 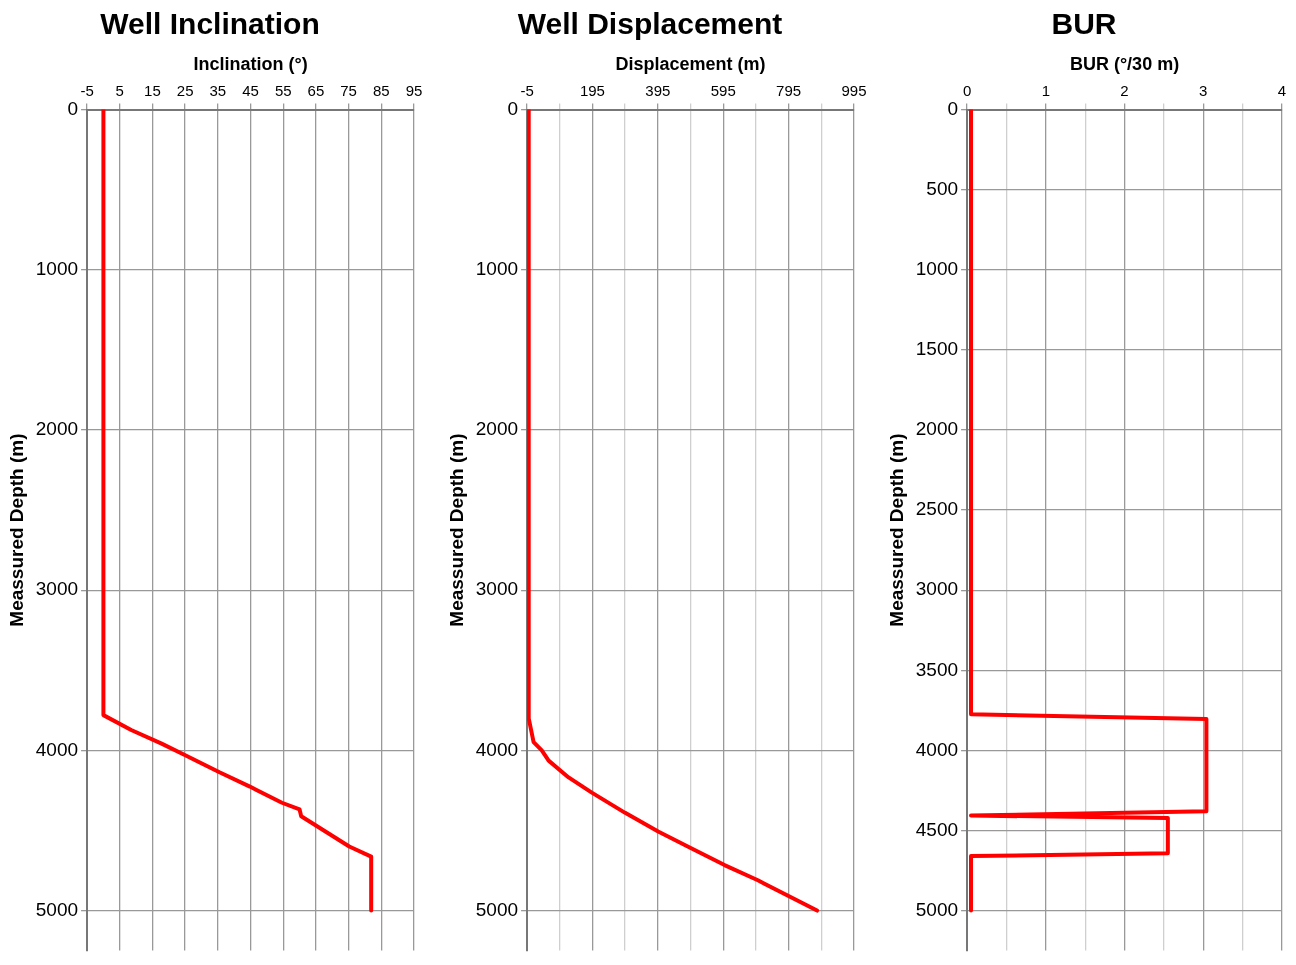 I want to click on x-tick-label: 395, so click(x=658, y=90).